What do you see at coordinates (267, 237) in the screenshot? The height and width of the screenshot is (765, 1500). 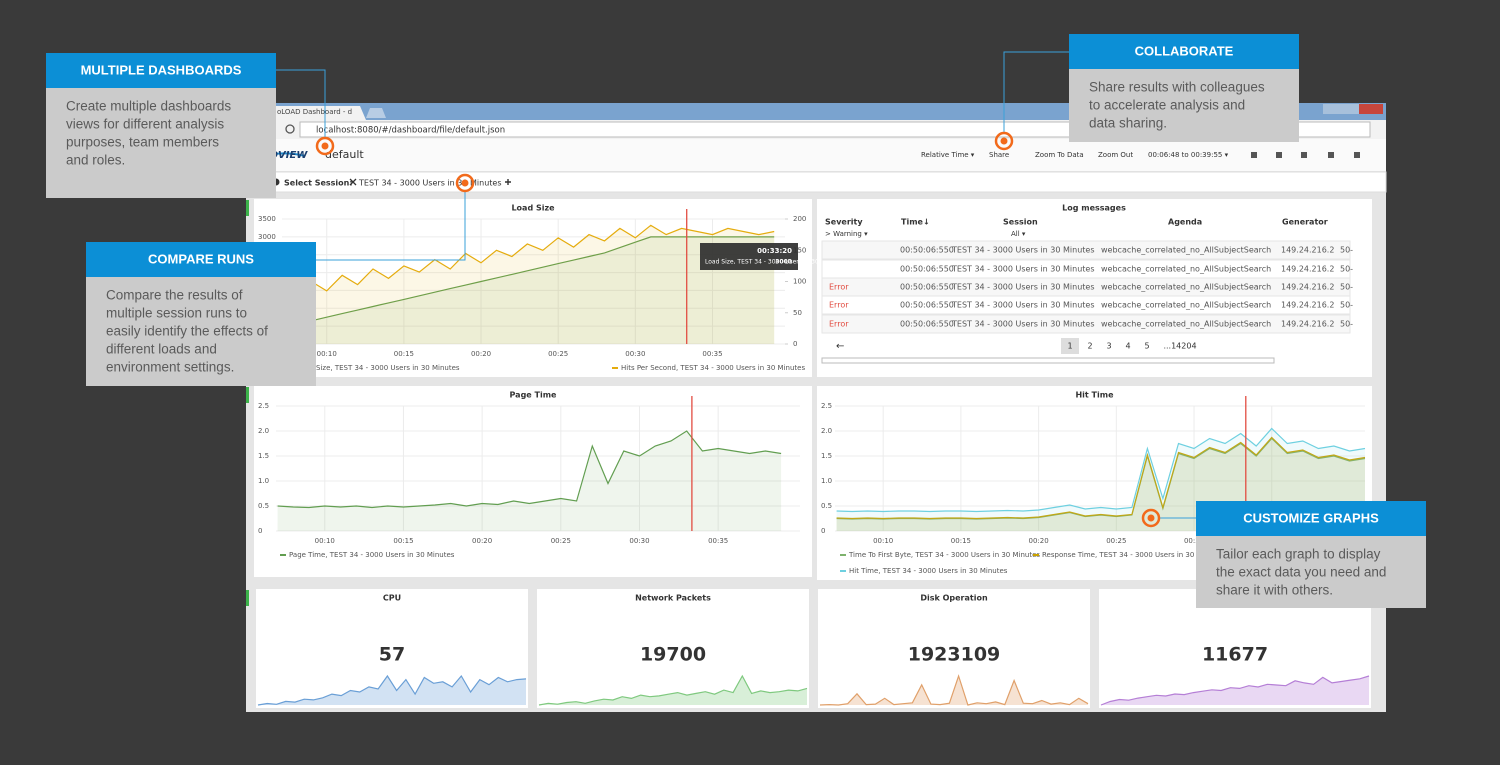 I see `y-tick-label: 3000` at bounding box center [267, 237].